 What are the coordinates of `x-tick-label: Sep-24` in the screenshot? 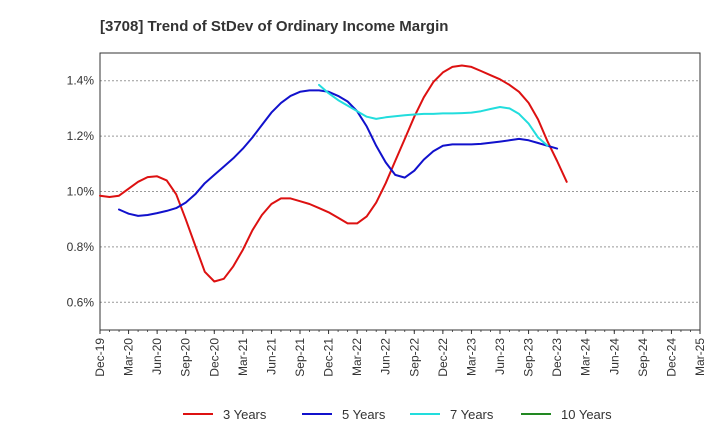 It's located at (643, 357).